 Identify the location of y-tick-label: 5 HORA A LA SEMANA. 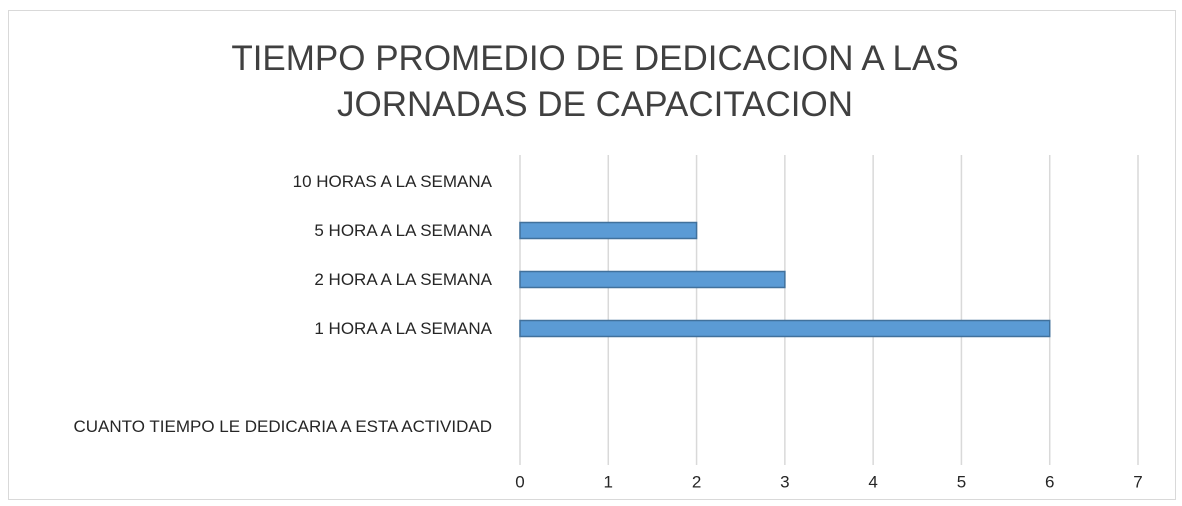
(403, 230).